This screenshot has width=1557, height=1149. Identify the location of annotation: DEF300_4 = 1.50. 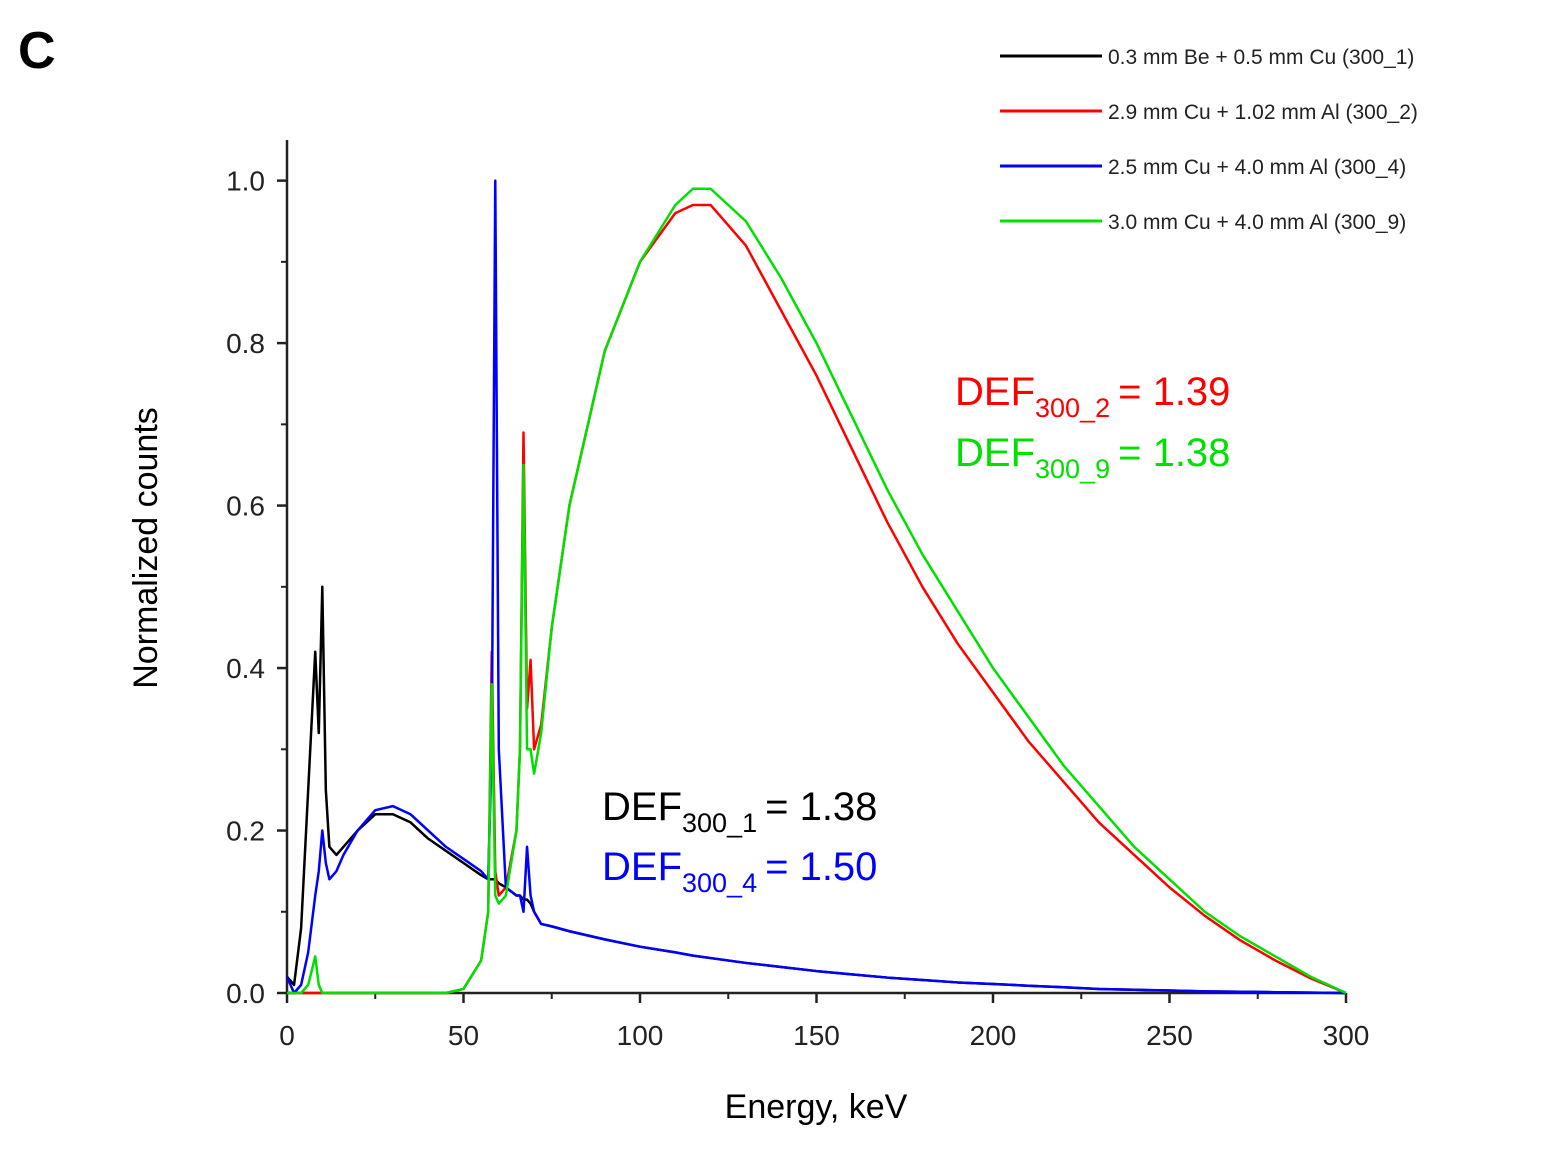
(739, 871).